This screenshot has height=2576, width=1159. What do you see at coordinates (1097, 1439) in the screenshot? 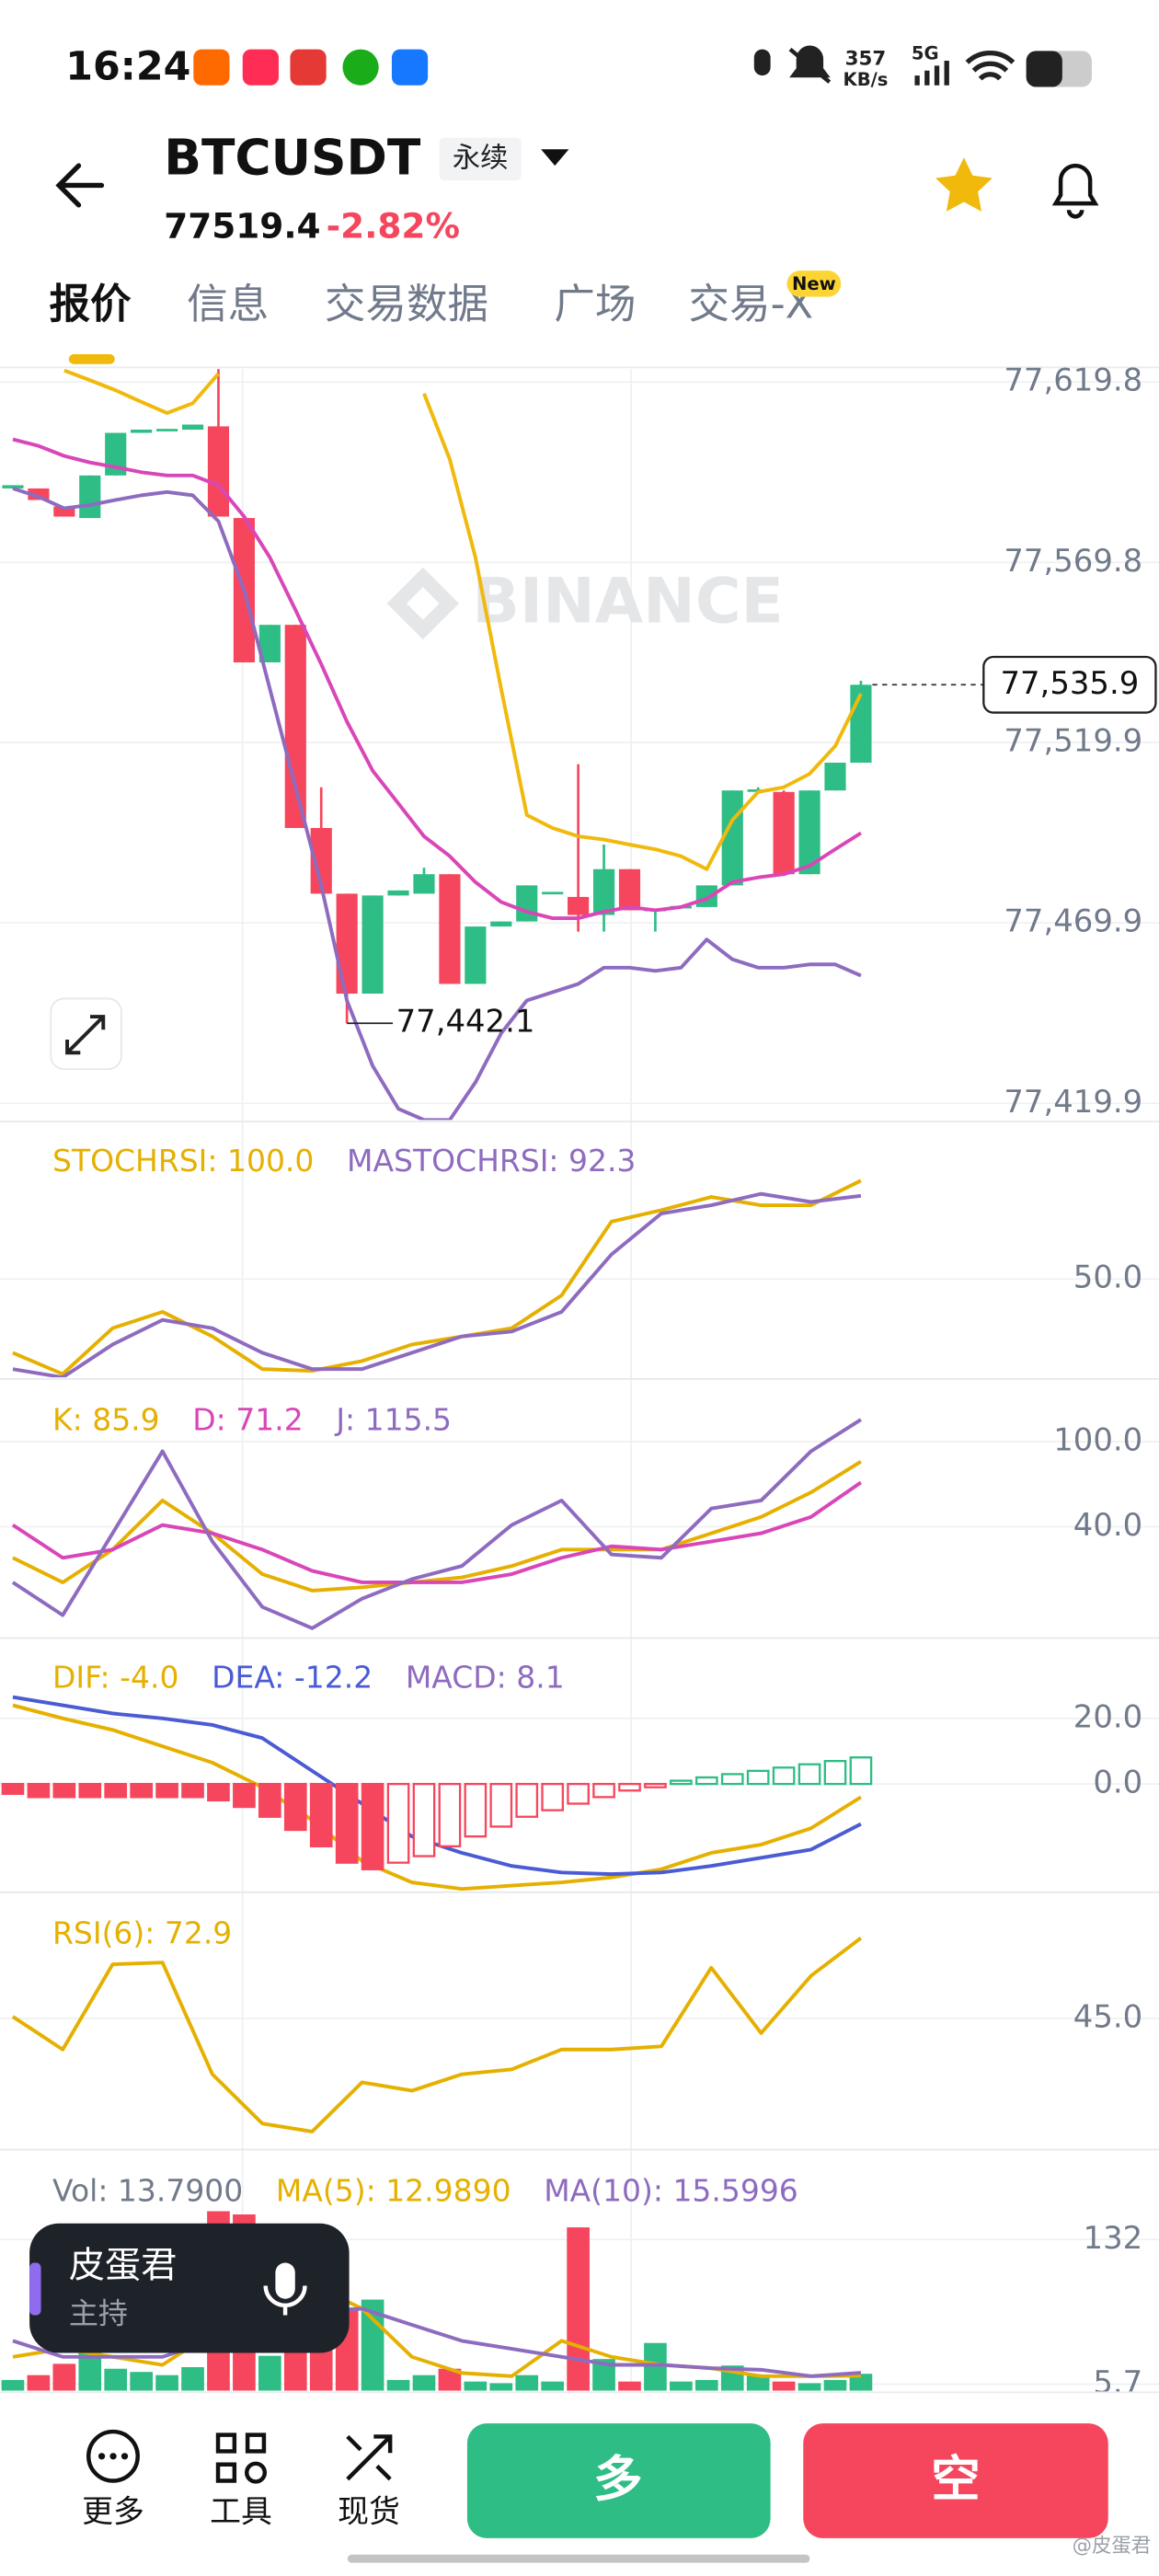
I see `y-tick-label: 100.0` at bounding box center [1097, 1439].